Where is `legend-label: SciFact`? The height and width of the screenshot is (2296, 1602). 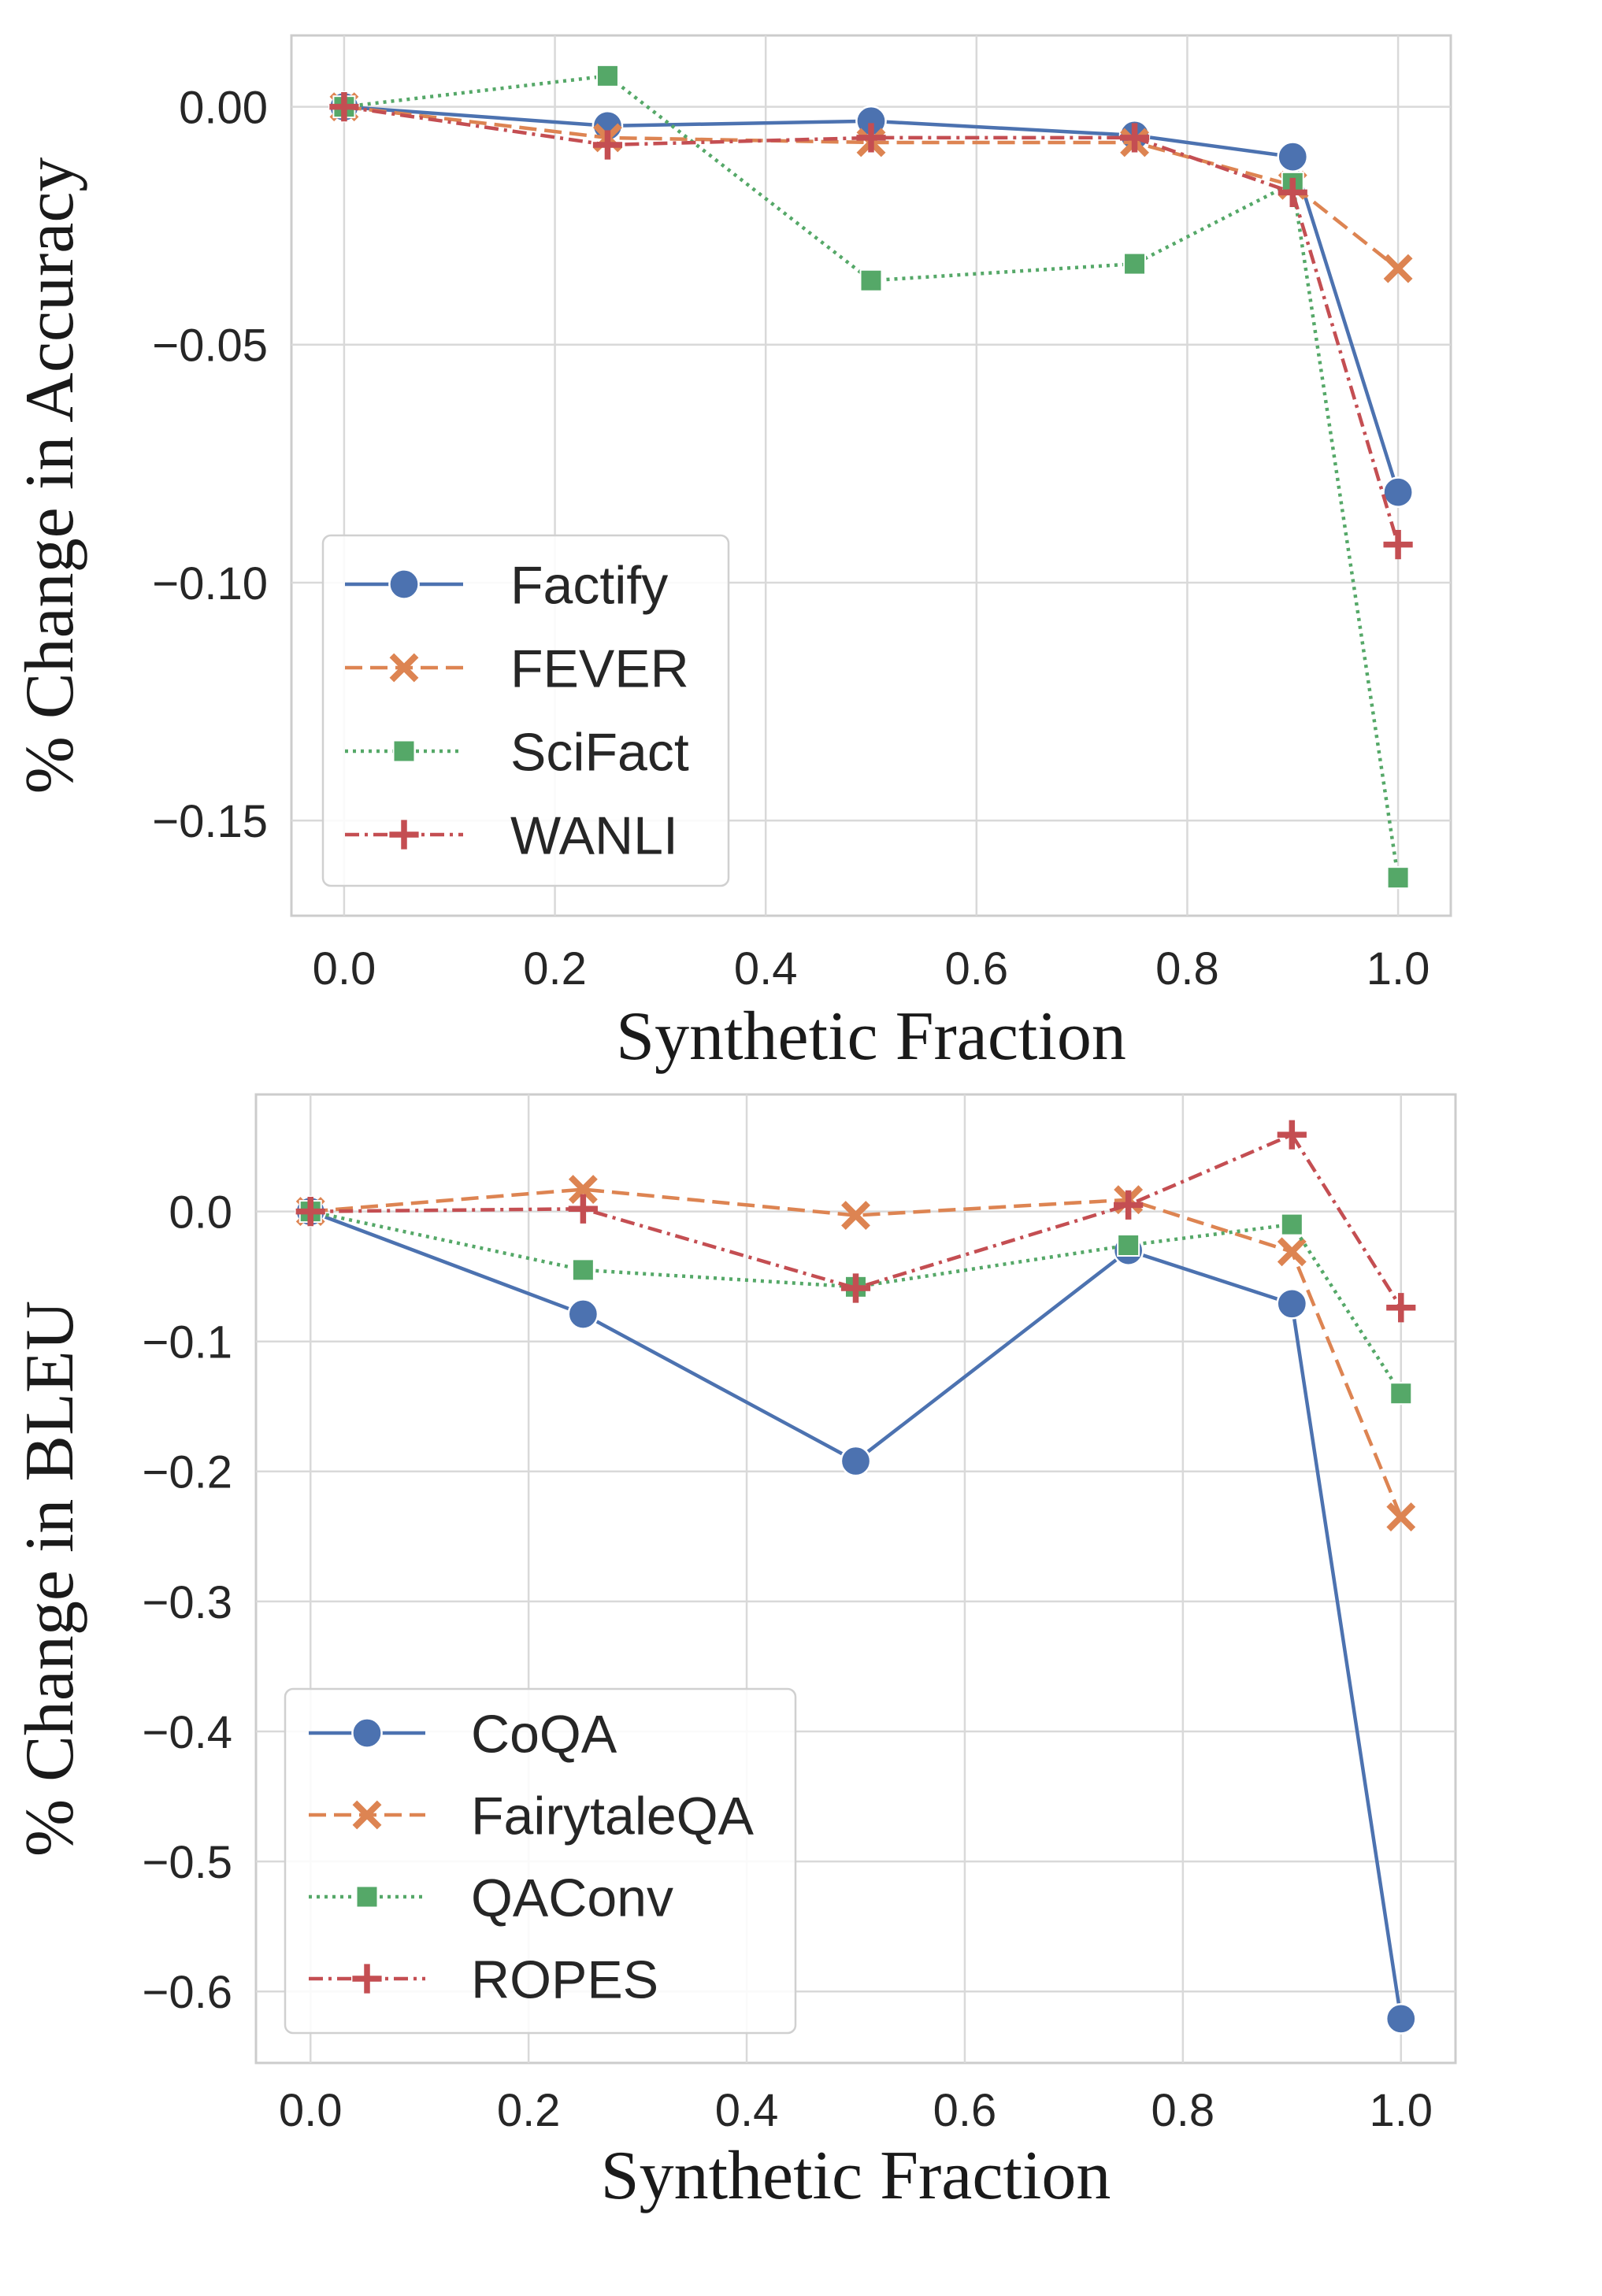 legend-label: SciFact is located at coordinates (599, 752).